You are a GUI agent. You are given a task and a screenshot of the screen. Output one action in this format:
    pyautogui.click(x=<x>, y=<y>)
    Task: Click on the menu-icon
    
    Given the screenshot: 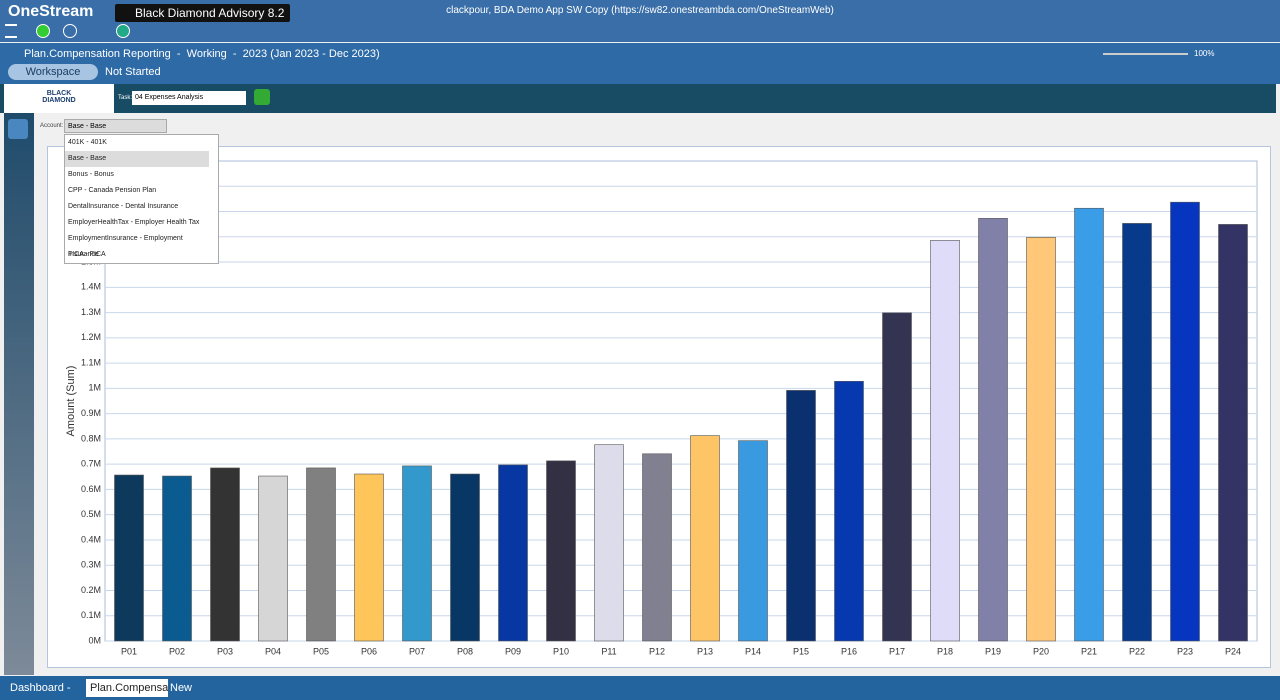 What is the action you would take?
    pyautogui.click(x=11, y=31)
    